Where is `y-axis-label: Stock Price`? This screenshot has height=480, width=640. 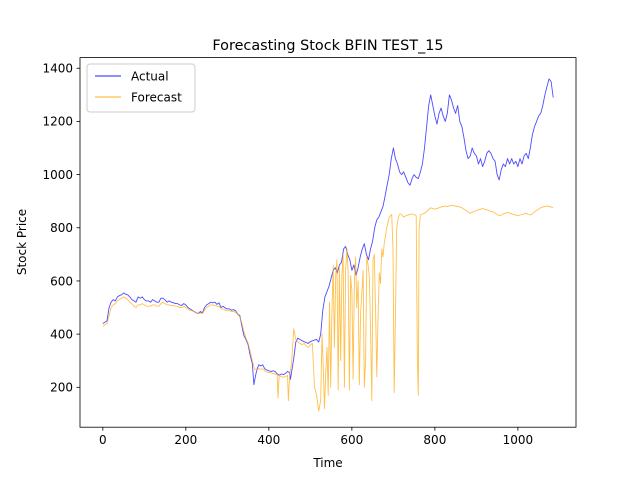
y-axis-label: Stock Price is located at coordinates (22, 242).